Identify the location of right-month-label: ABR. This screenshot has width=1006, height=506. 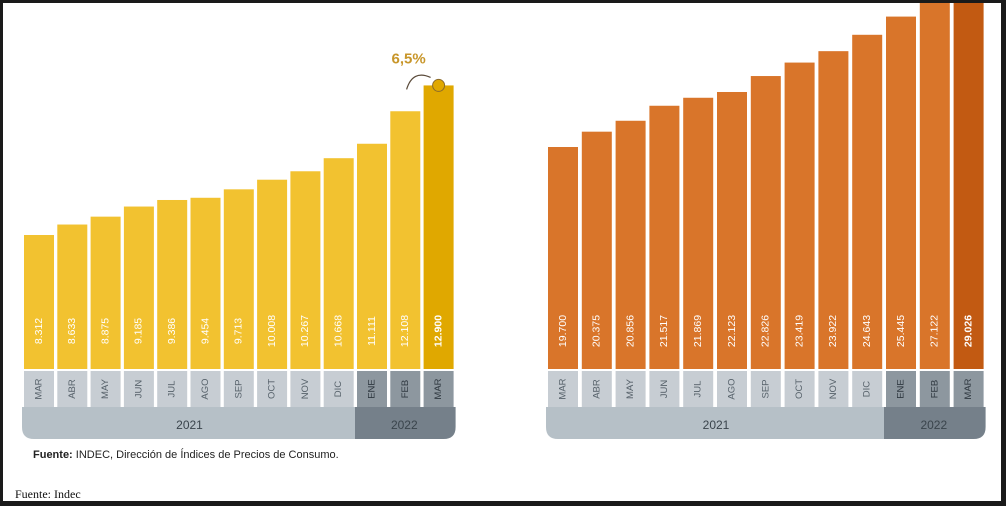
(596, 389).